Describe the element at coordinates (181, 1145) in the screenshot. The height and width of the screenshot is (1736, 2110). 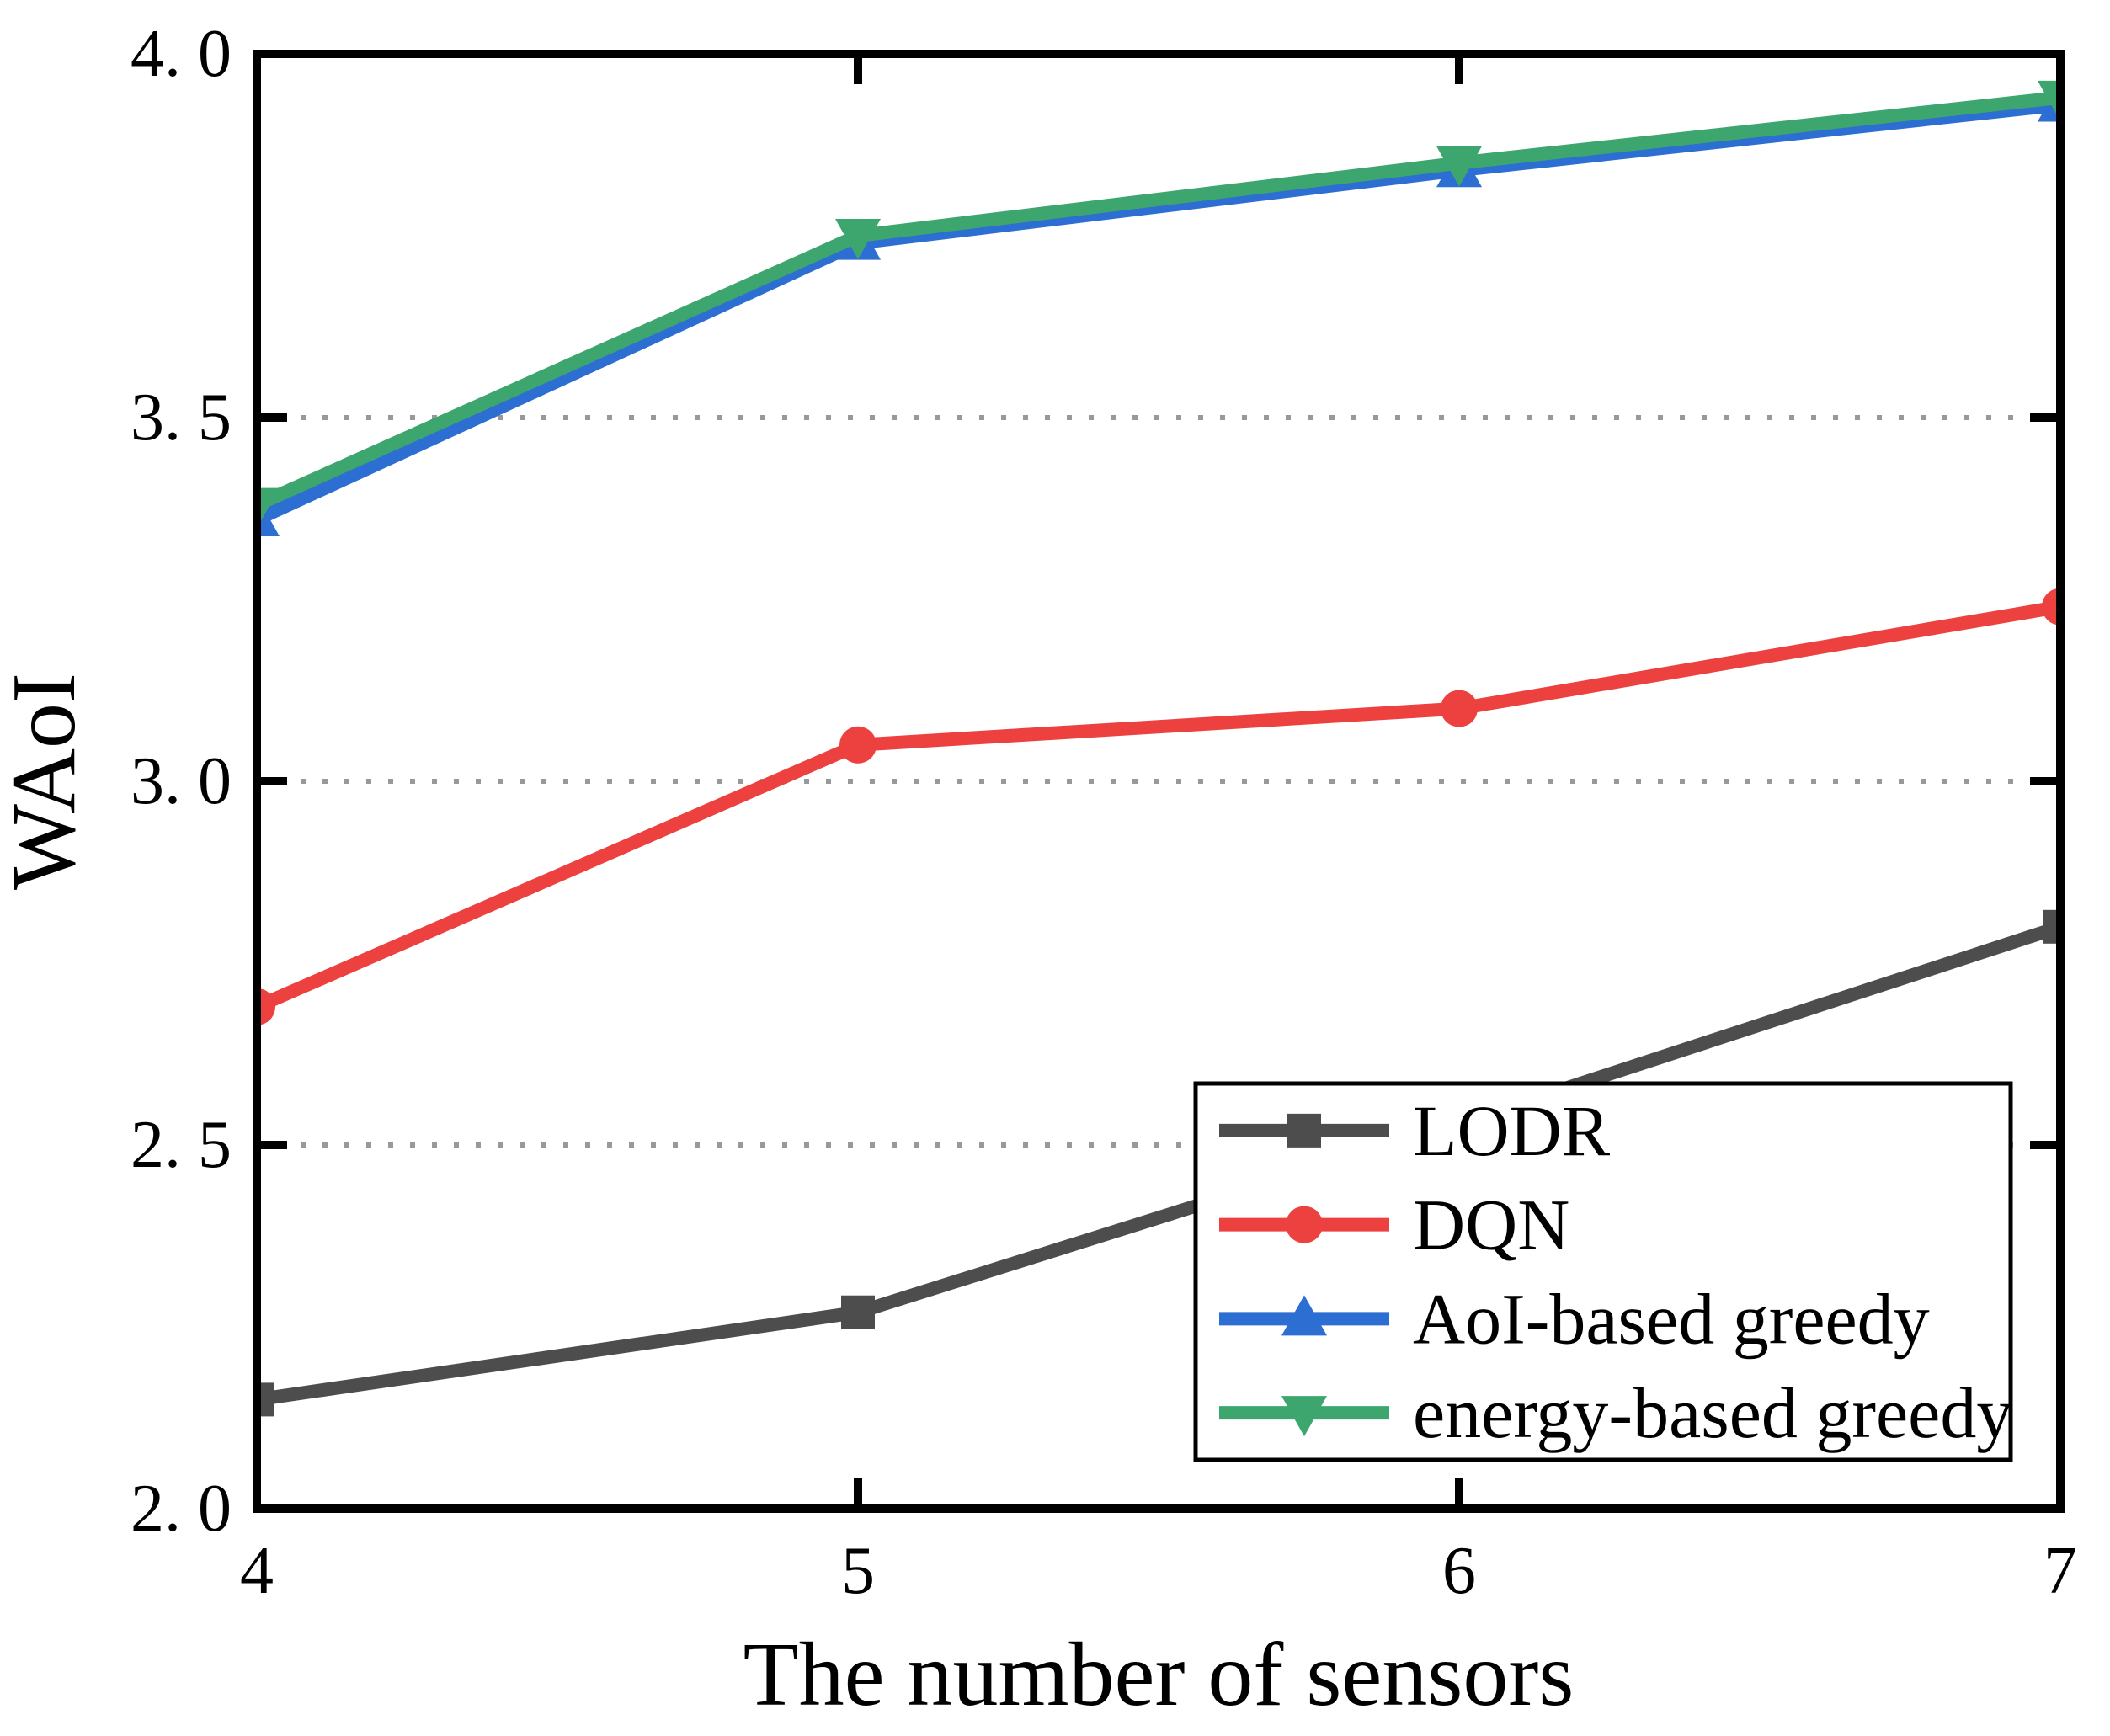
I see `y-tick-label: 2. 5` at that location.